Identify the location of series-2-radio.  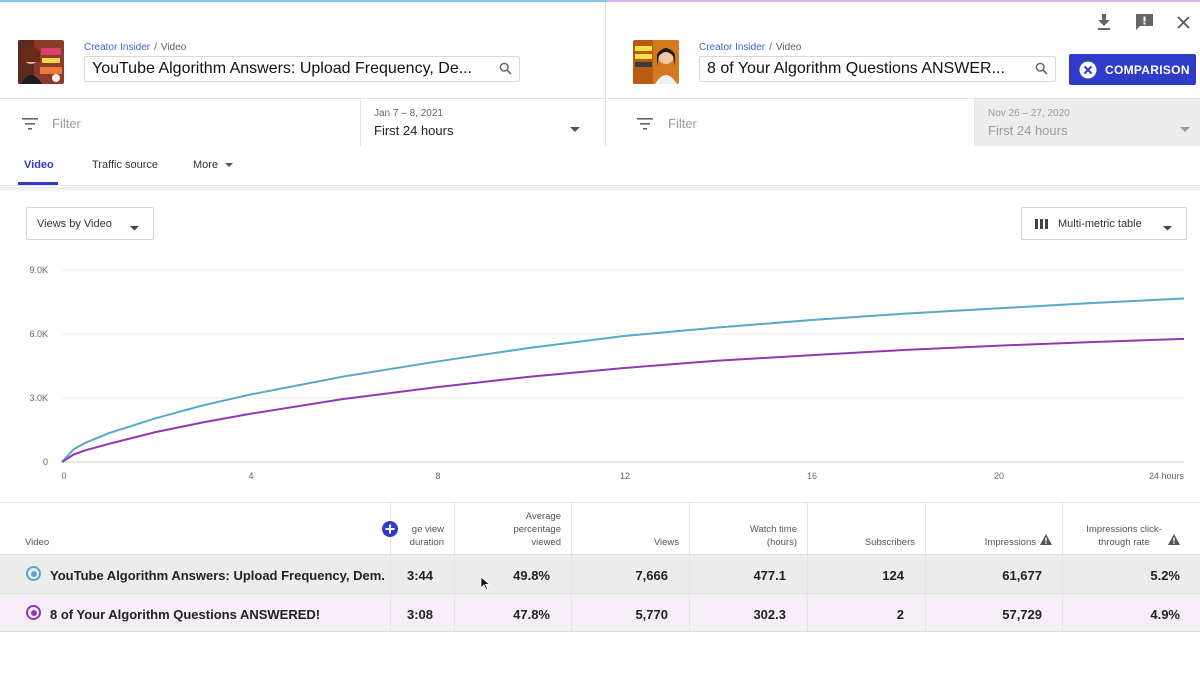
(33, 612).